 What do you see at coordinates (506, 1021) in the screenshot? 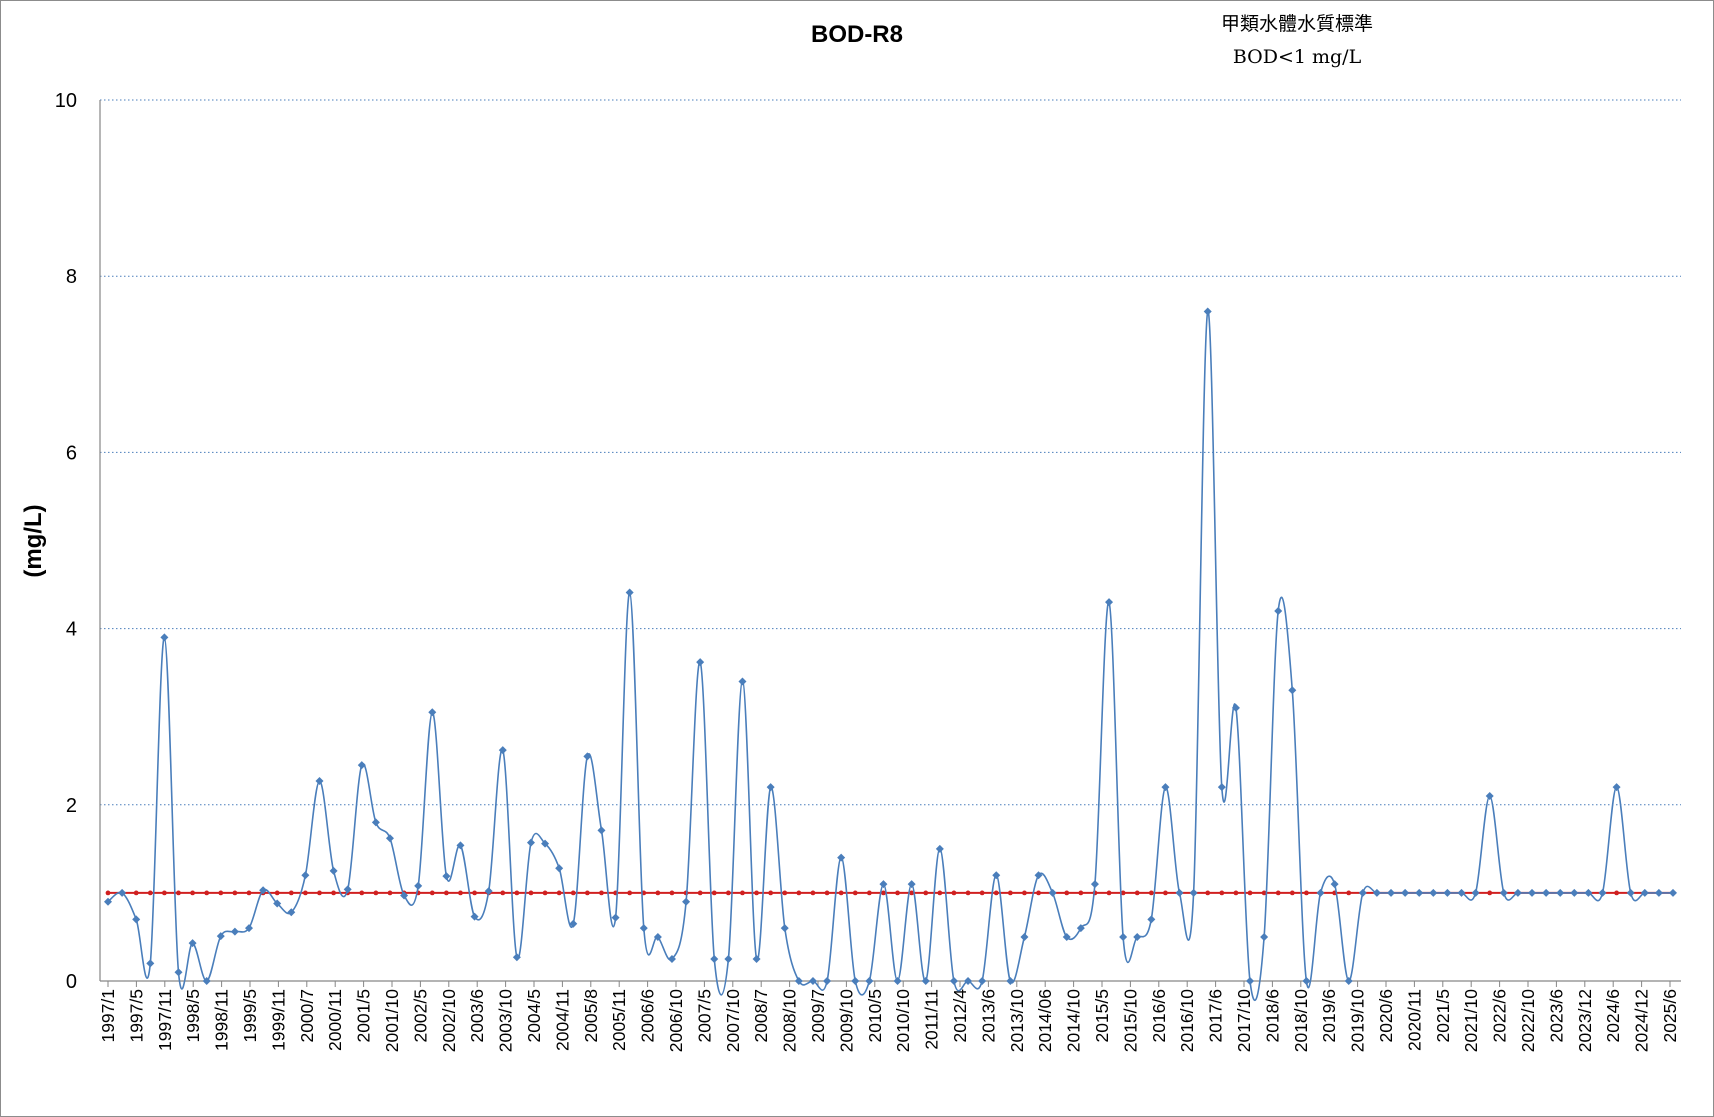
I see `x-tick-label: 2003/10` at bounding box center [506, 1021].